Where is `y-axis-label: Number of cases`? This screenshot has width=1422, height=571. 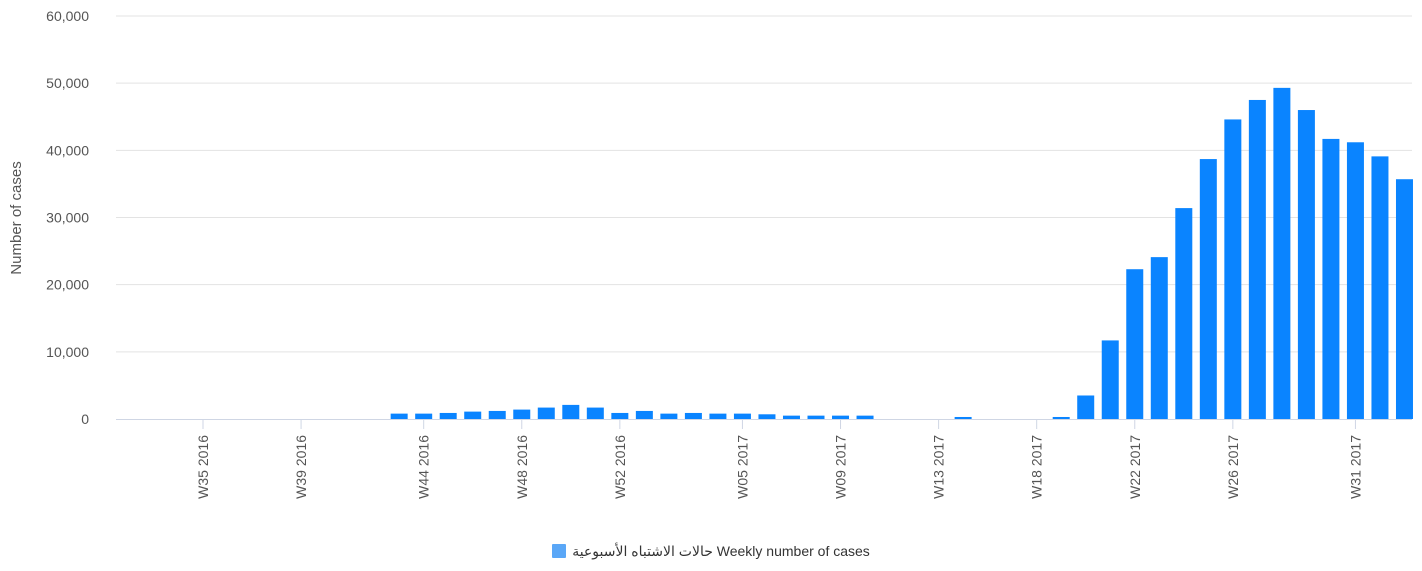
y-axis-label: Number of cases is located at coordinates (16, 217).